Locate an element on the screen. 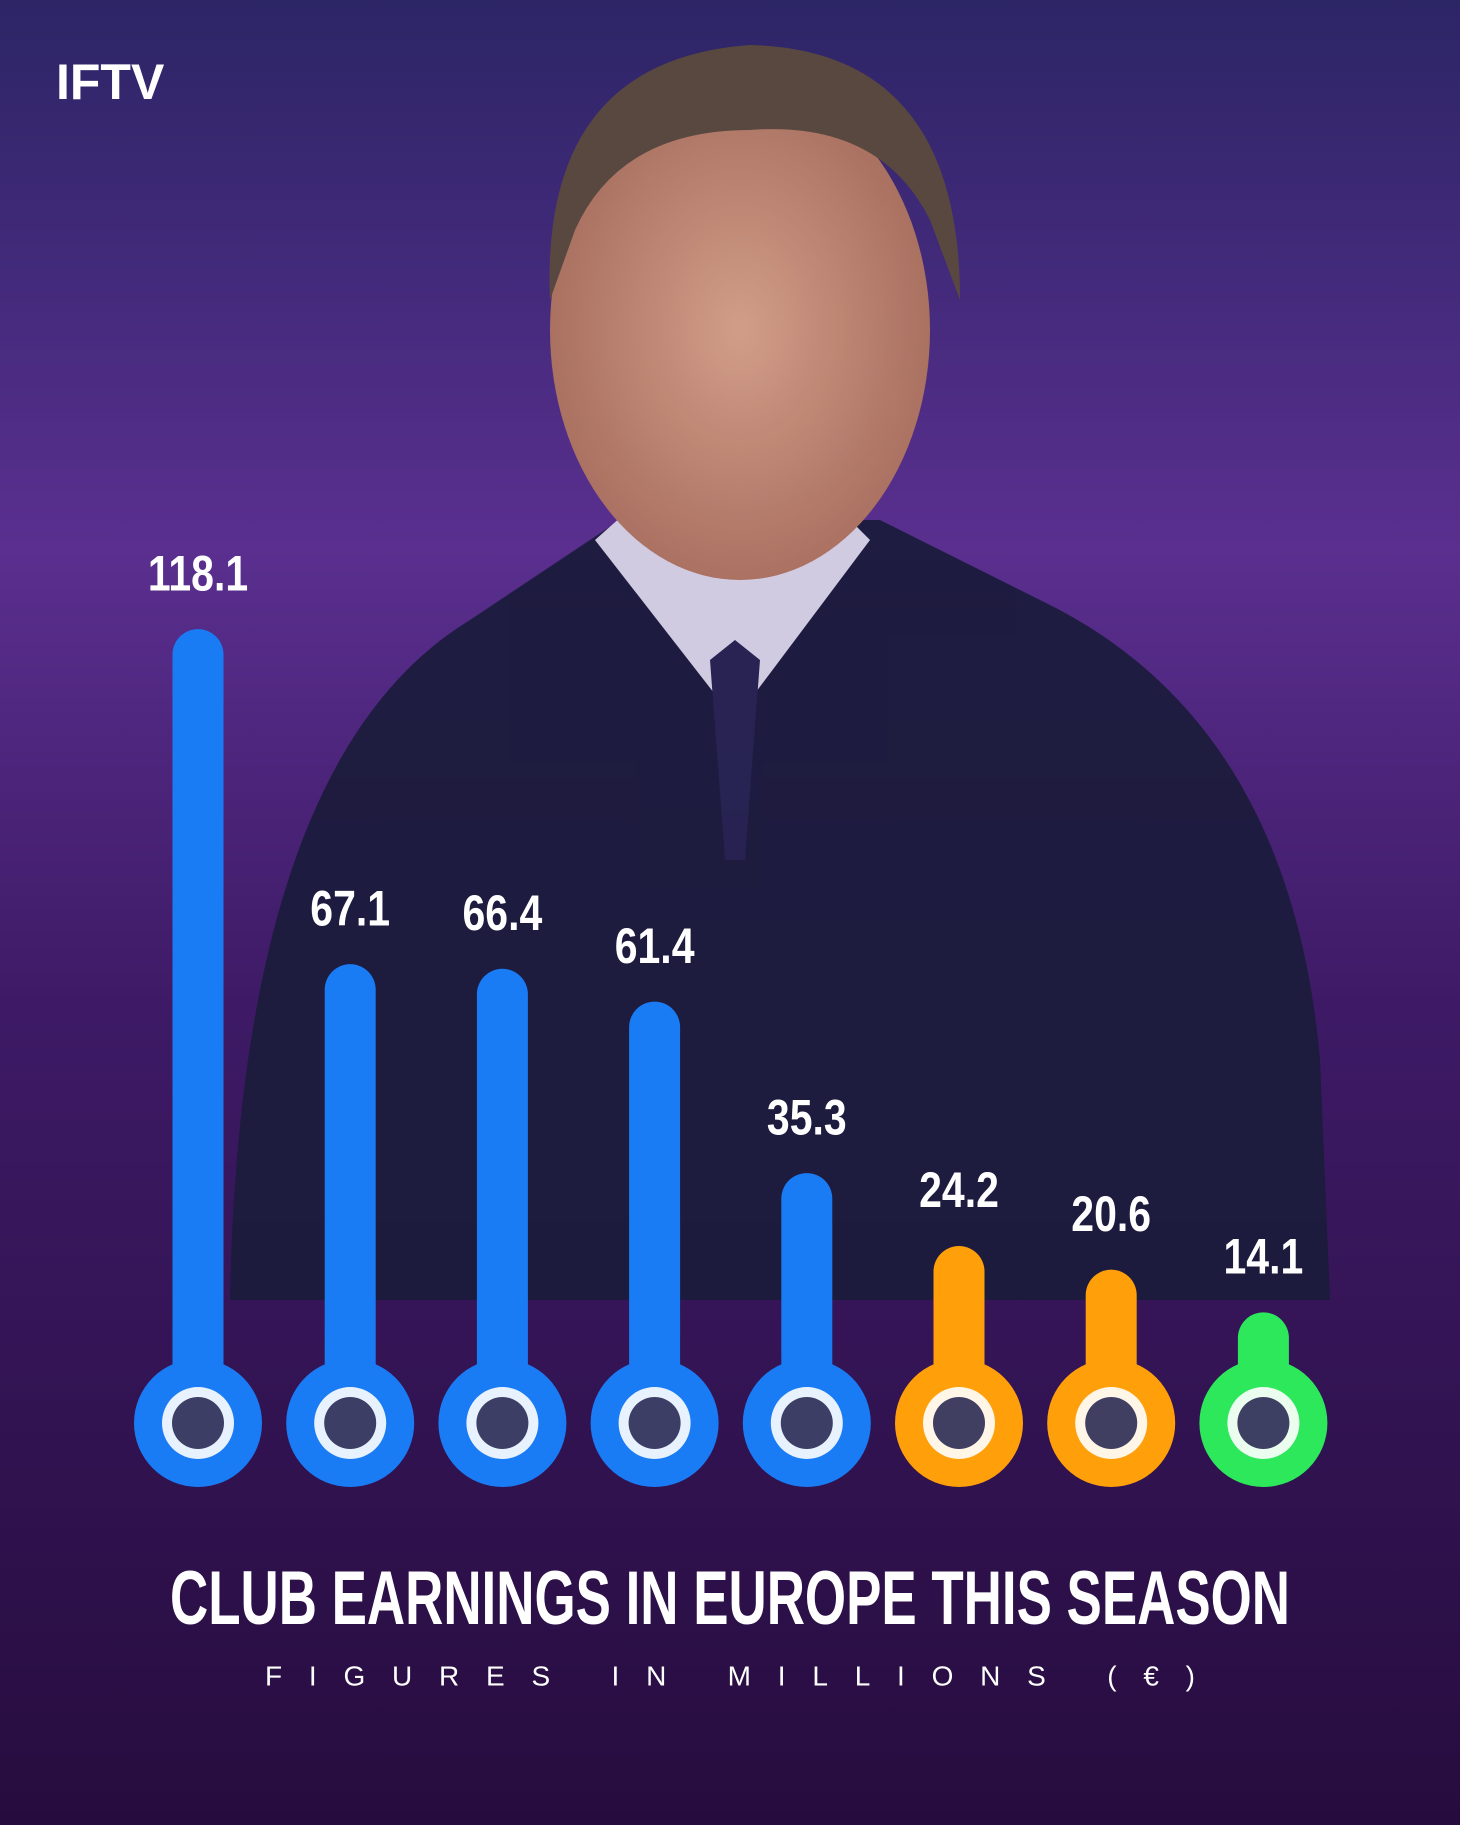  brand-logo: IFTV is located at coordinates (110, 82).